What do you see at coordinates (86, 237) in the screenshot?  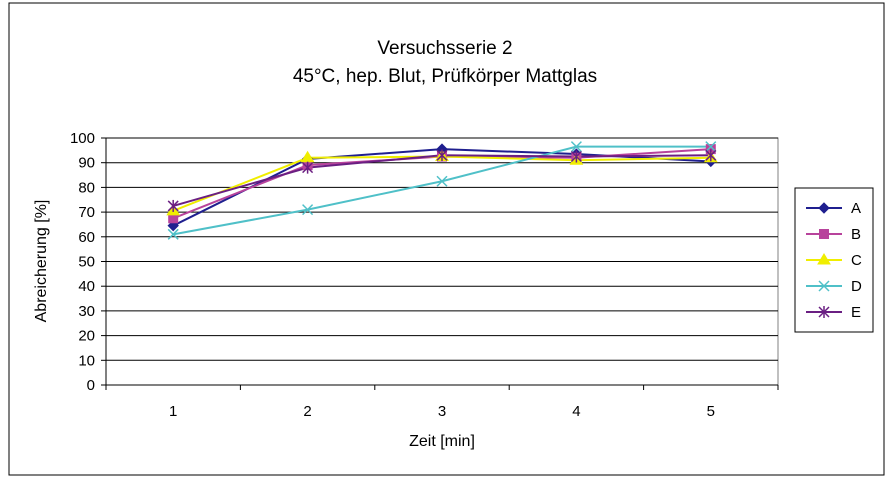 I see `y-tick-label: 60` at bounding box center [86, 237].